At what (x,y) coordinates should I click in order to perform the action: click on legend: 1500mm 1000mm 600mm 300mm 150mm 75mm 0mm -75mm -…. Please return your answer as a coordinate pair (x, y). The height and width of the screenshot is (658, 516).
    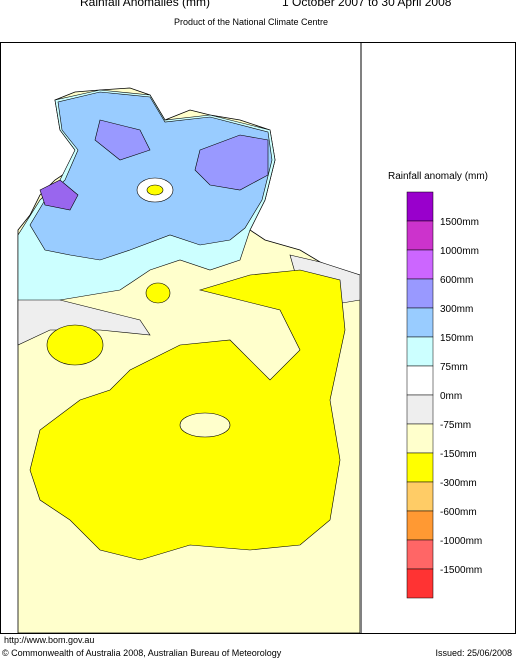
    Looking at the image, I should click on (444, 395).